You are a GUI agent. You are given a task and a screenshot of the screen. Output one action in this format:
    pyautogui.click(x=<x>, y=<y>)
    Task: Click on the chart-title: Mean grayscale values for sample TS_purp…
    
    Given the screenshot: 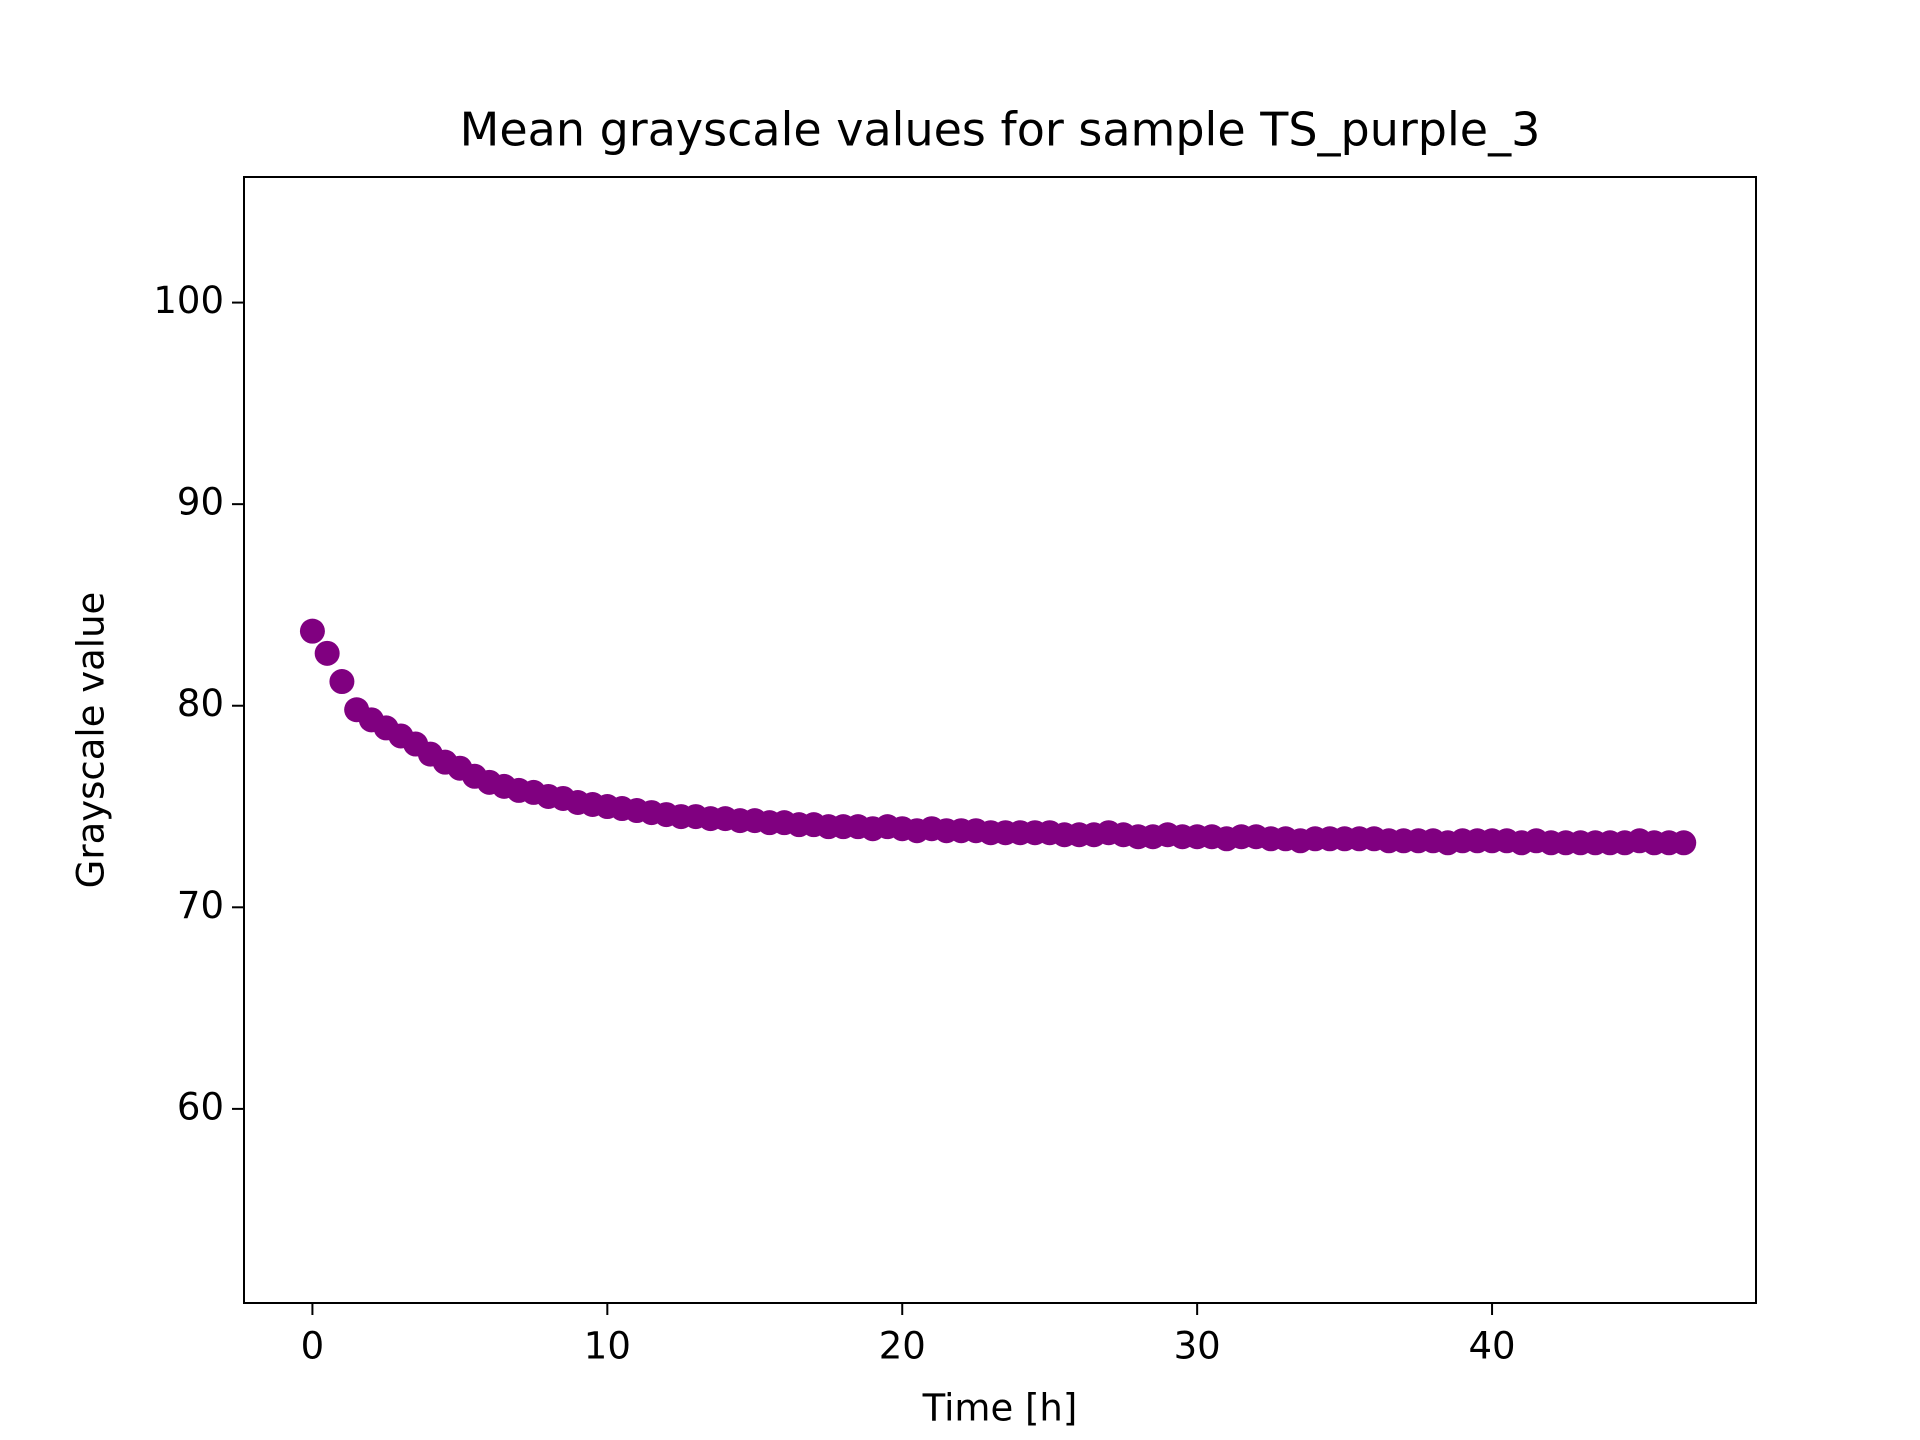 What is the action you would take?
    pyautogui.click(x=1000, y=130)
    